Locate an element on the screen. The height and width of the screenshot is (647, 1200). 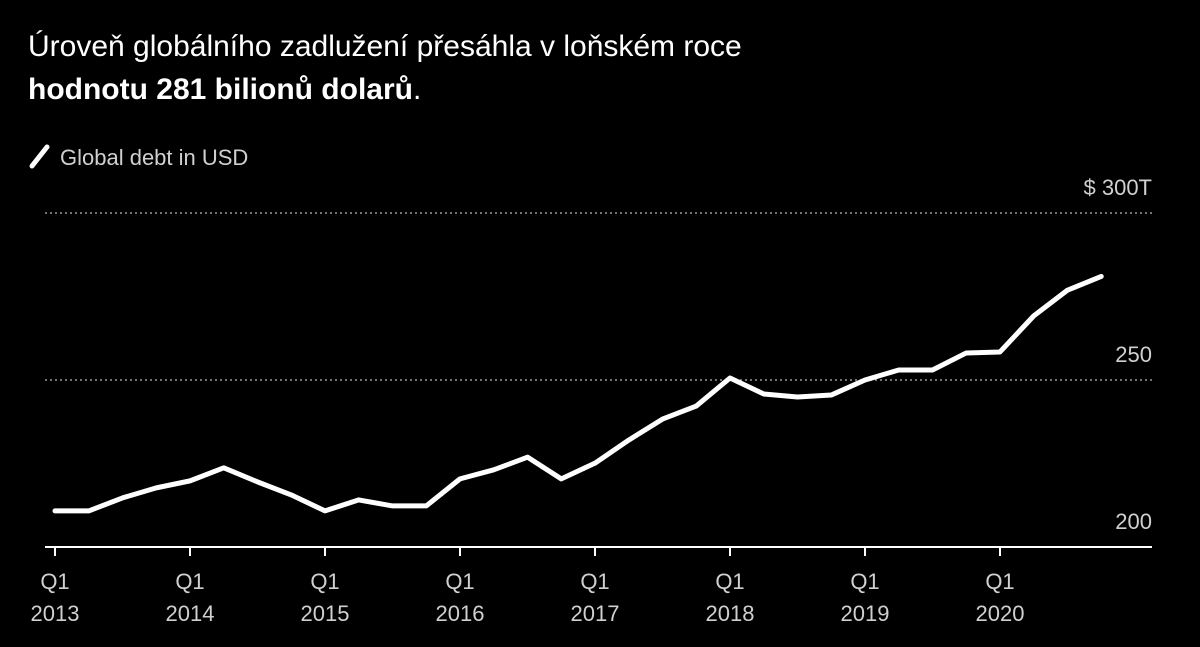
x-tick-label: Q1 2014 is located at coordinates (190, 597).